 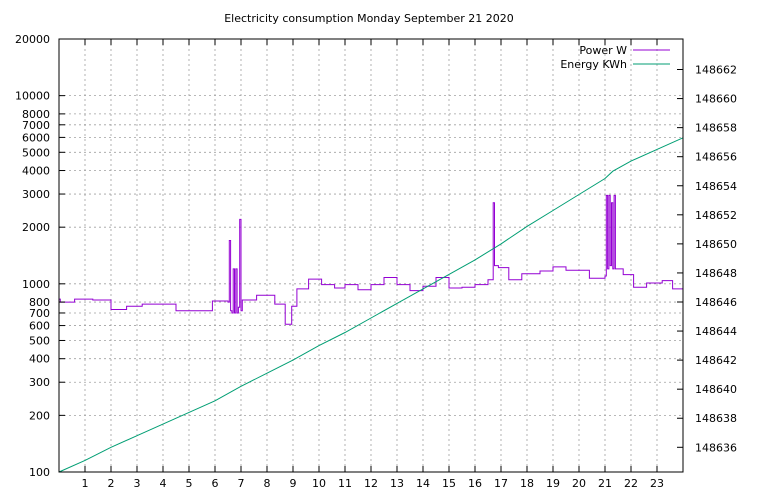 What do you see at coordinates (319, 483) in the screenshot?
I see `x-tick-label: 10` at bounding box center [319, 483].